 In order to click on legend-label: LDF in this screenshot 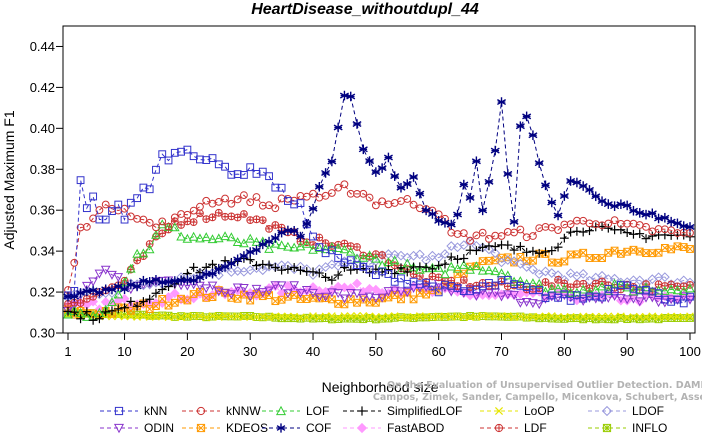, I will do `click(535, 427)`.